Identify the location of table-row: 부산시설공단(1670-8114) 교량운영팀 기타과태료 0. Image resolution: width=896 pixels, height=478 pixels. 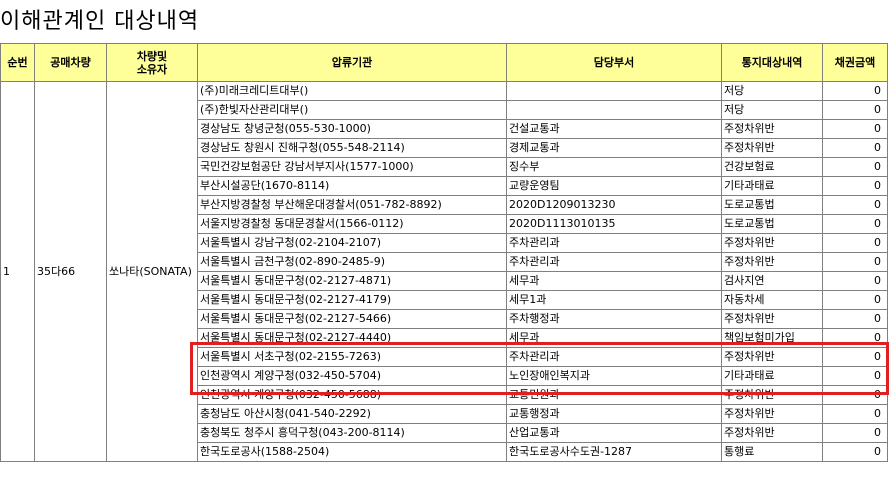
(444, 186).